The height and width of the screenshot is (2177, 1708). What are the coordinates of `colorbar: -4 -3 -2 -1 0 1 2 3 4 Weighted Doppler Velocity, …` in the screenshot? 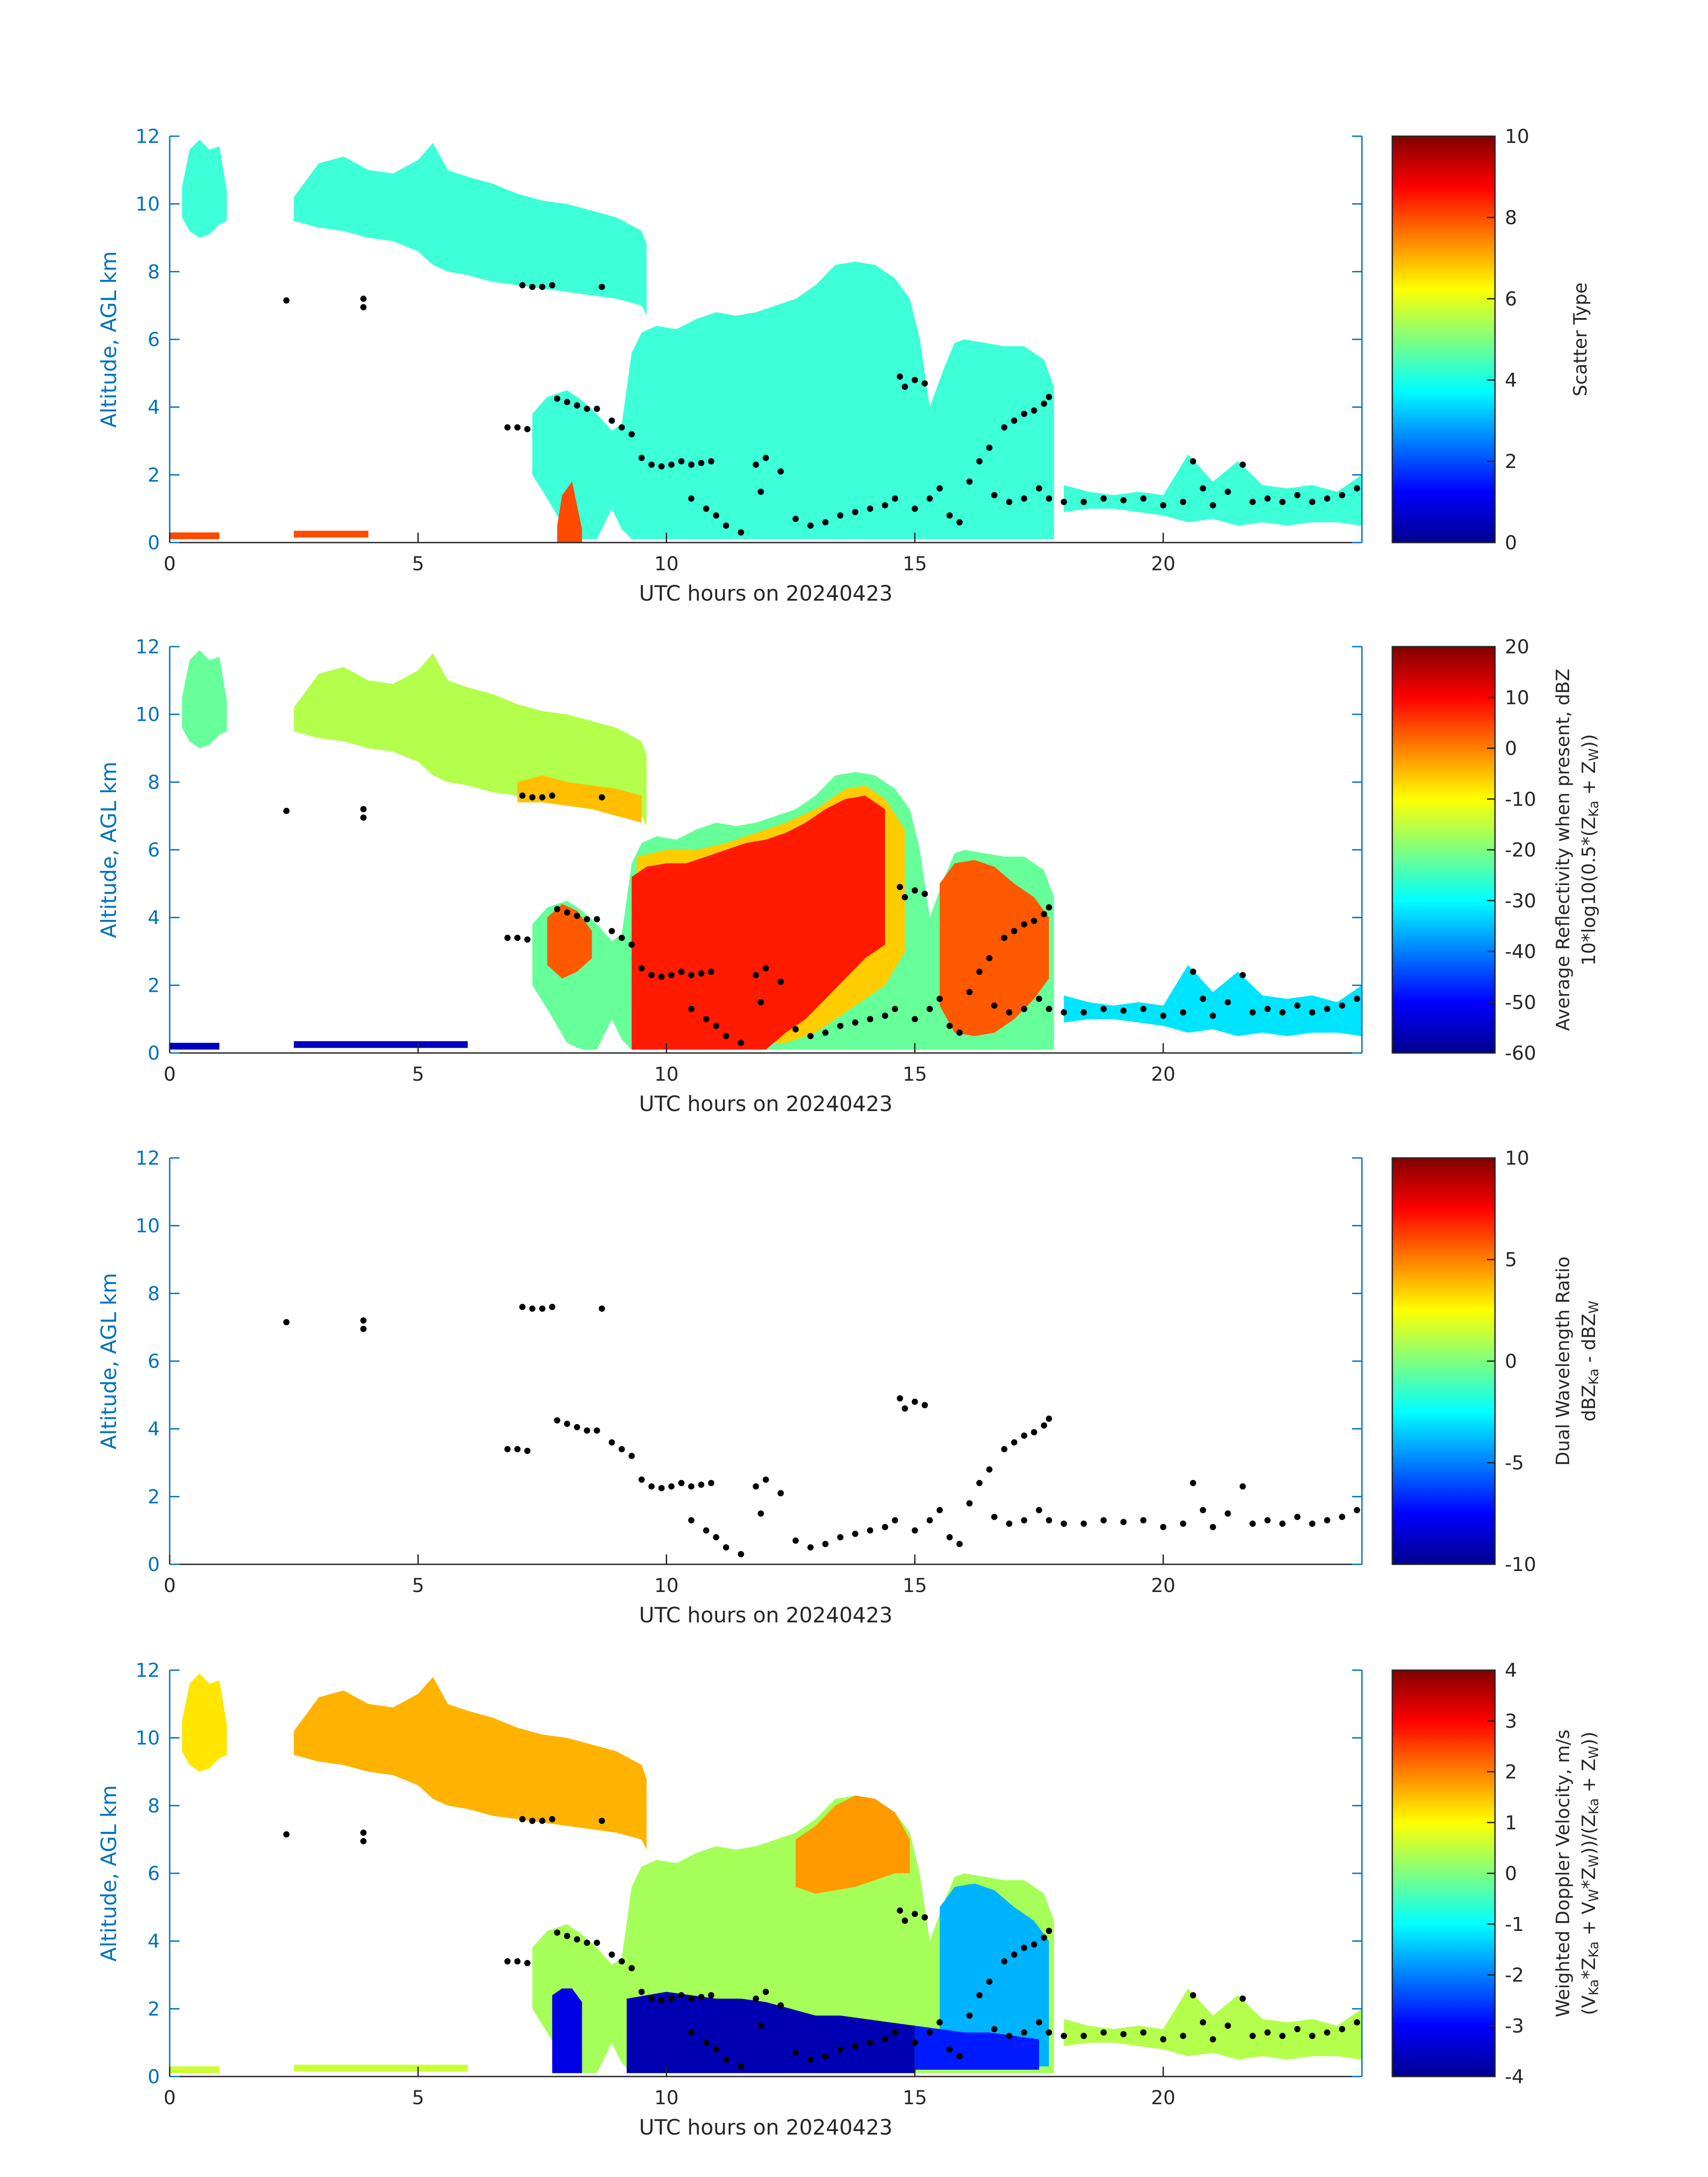 It's located at (1496, 1873).